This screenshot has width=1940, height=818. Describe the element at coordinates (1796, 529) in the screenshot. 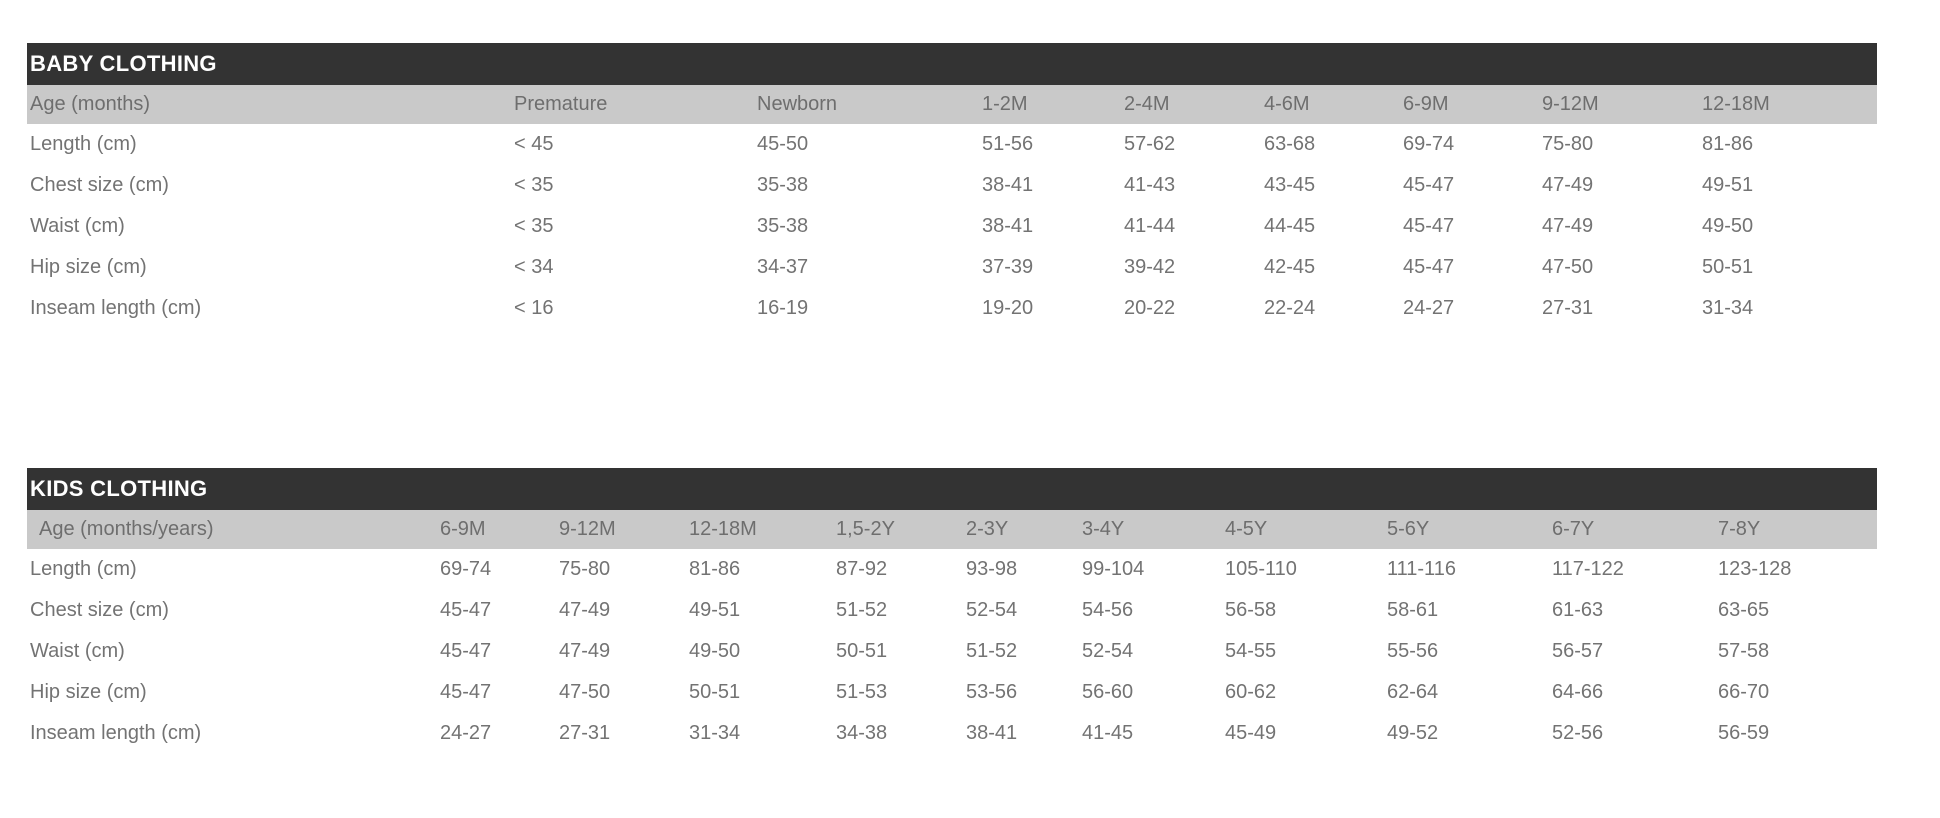

I see `column-header: 7-8Y` at that location.